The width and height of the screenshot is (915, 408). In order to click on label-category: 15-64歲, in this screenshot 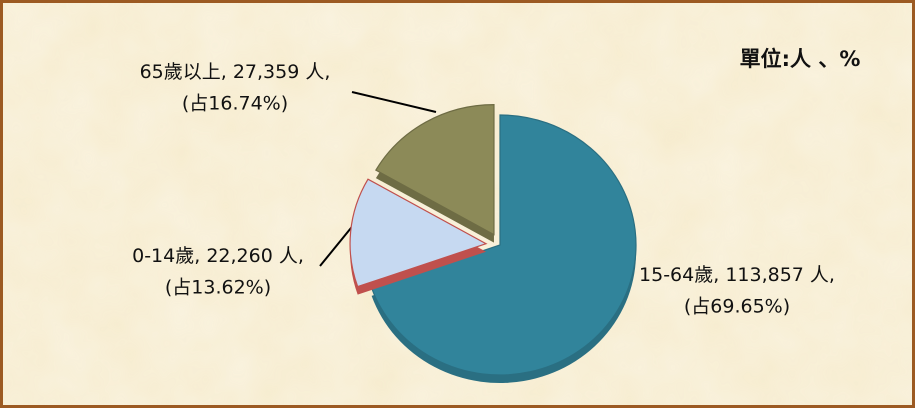, I will do `click(679, 275)`.